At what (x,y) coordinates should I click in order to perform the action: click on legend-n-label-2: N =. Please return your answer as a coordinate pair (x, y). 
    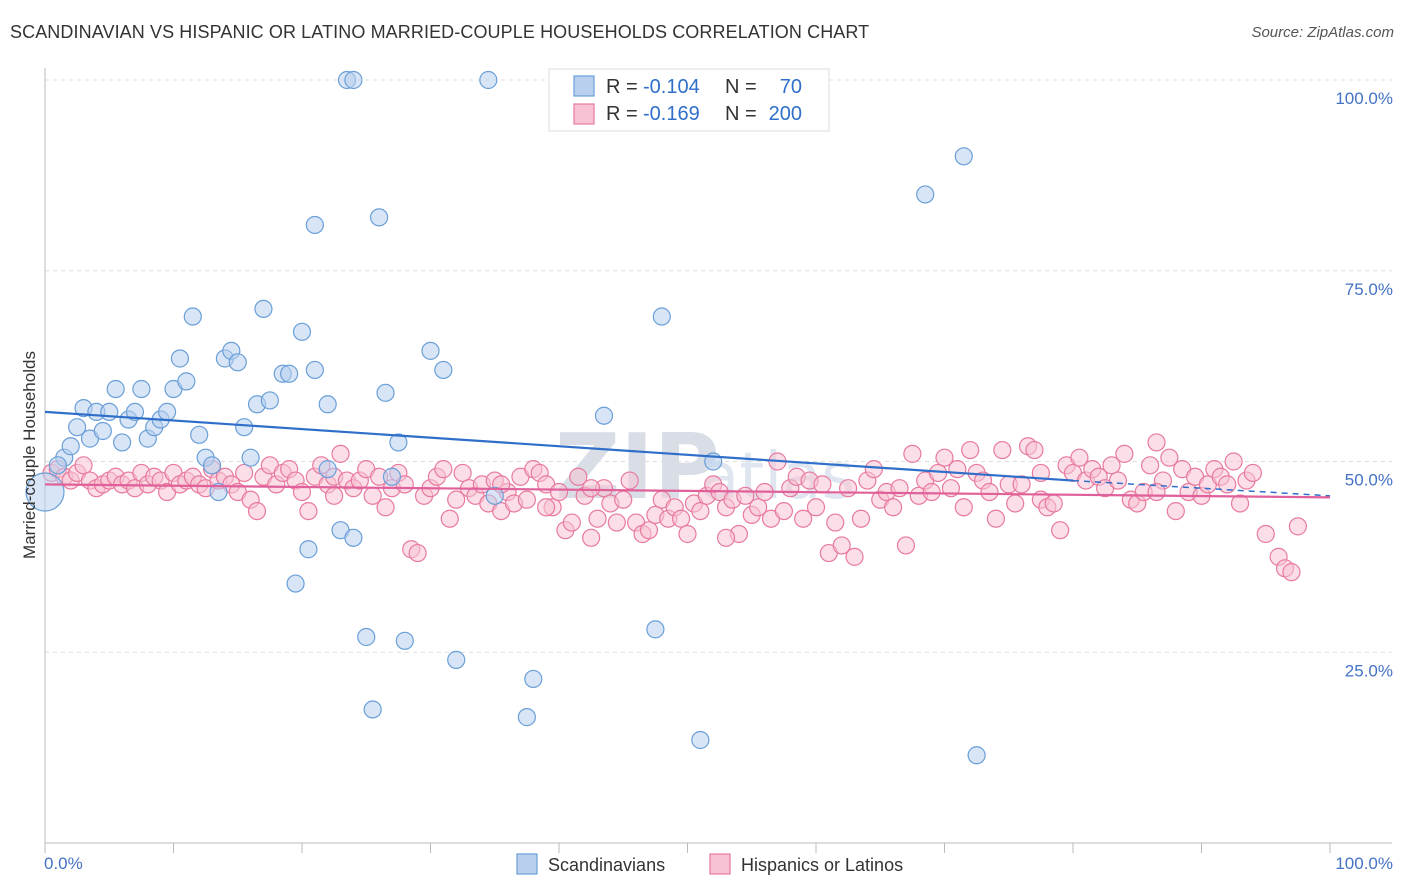
    Looking at the image, I should click on (741, 114).